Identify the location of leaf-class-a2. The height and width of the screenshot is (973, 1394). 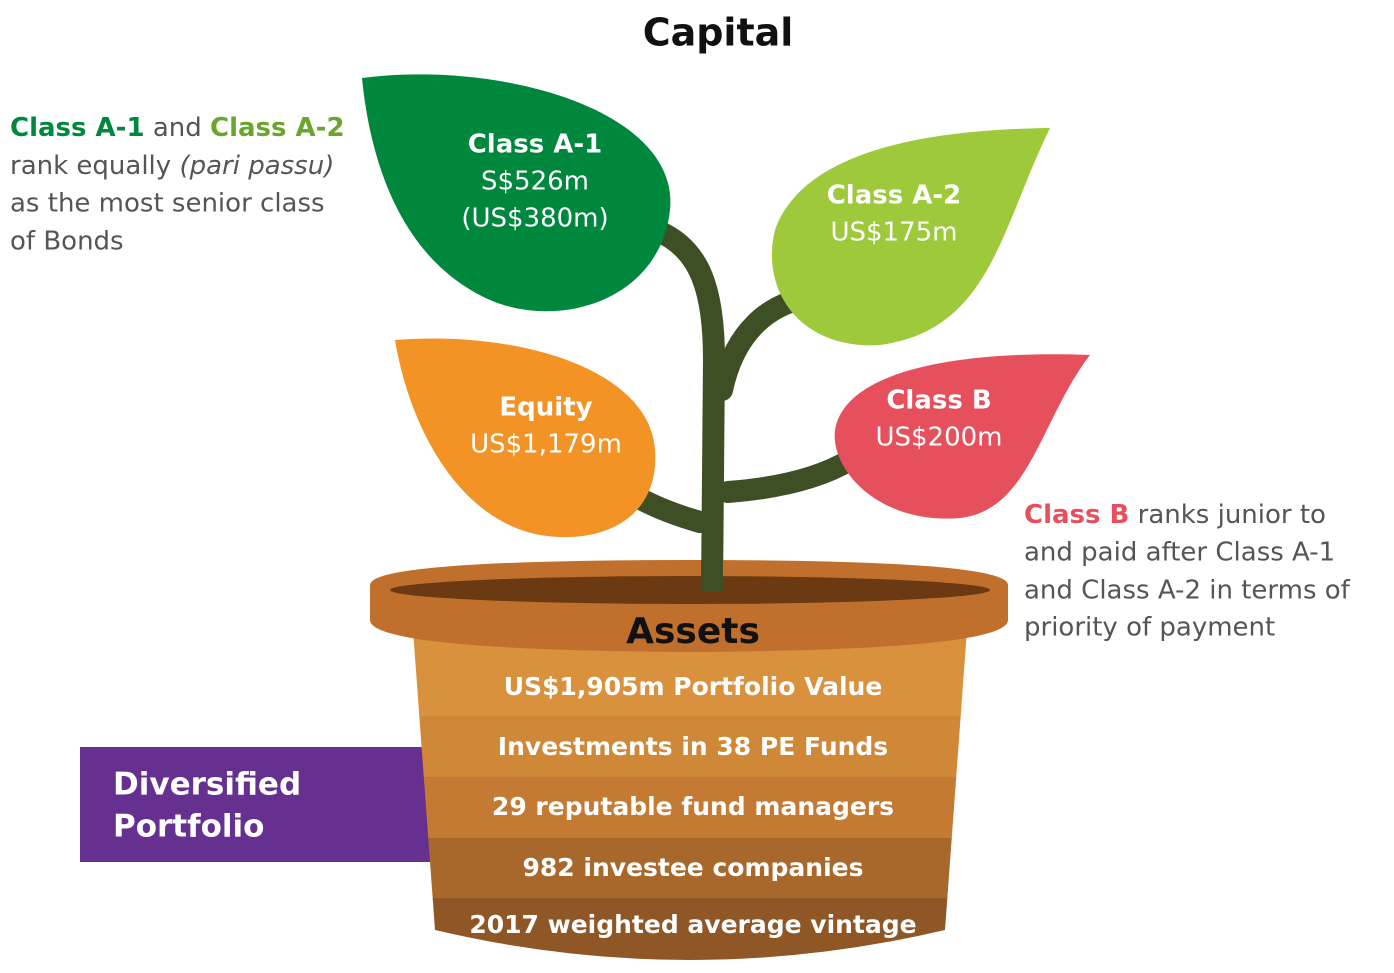
(910, 237).